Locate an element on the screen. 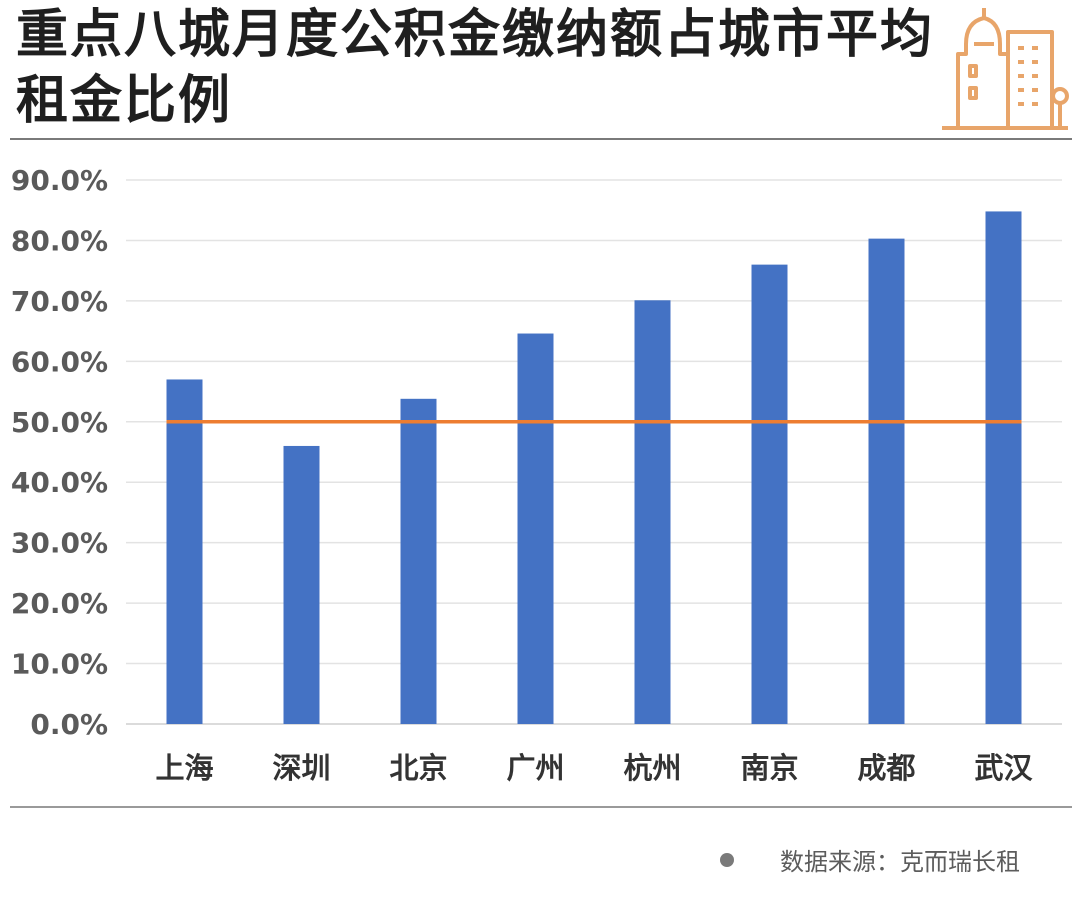 This screenshot has height=918, width=1080. y-tick-label-80: 80.0% is located at coordinates (59, 240).